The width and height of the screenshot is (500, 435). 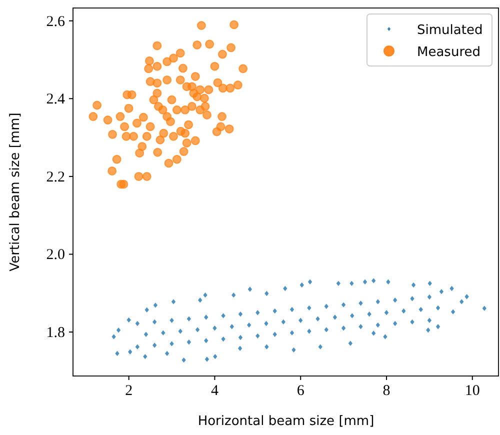 I want to click on x-tick-label: 8, so click(x=386, y=391).